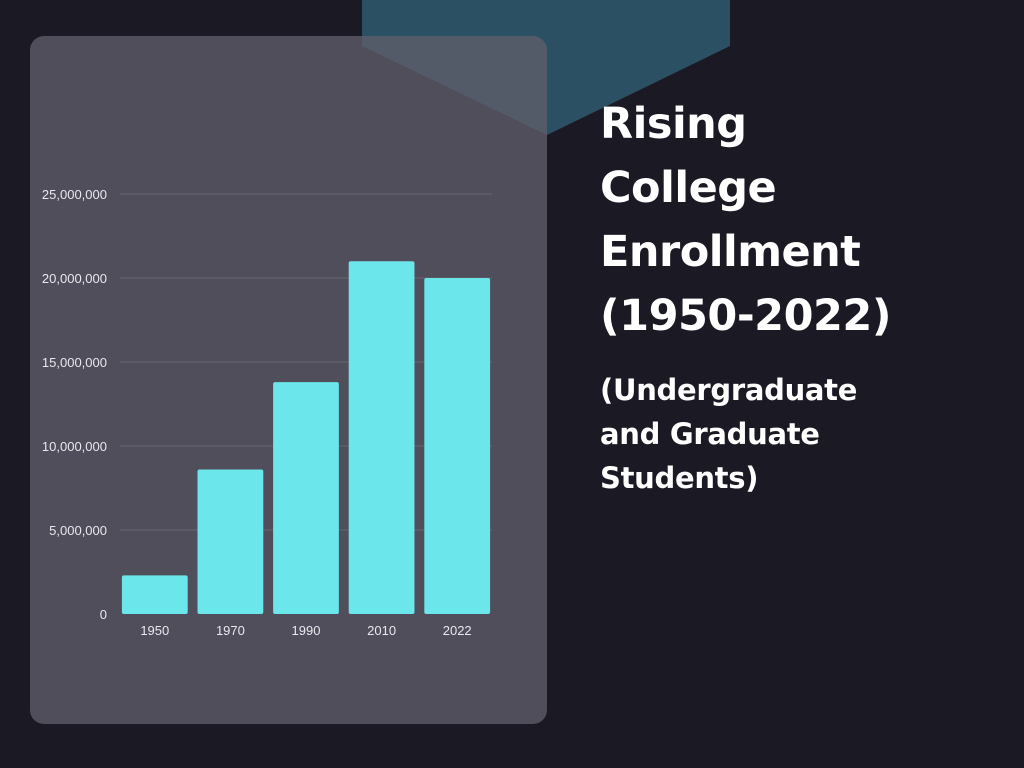  Describe the element at coordinates (381, 437) in the screenshot. I see `bar-2010` at that location.